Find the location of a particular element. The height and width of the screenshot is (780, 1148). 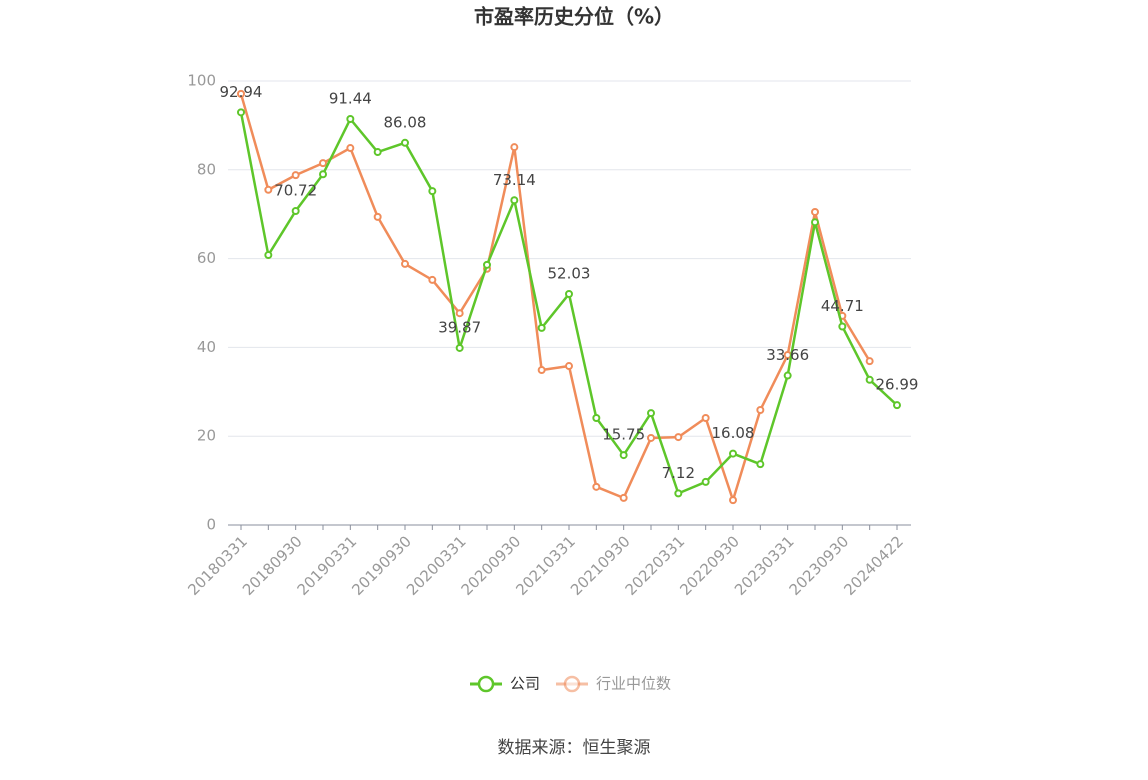

data-label: 86.08 is located at coordinates (405, 122).